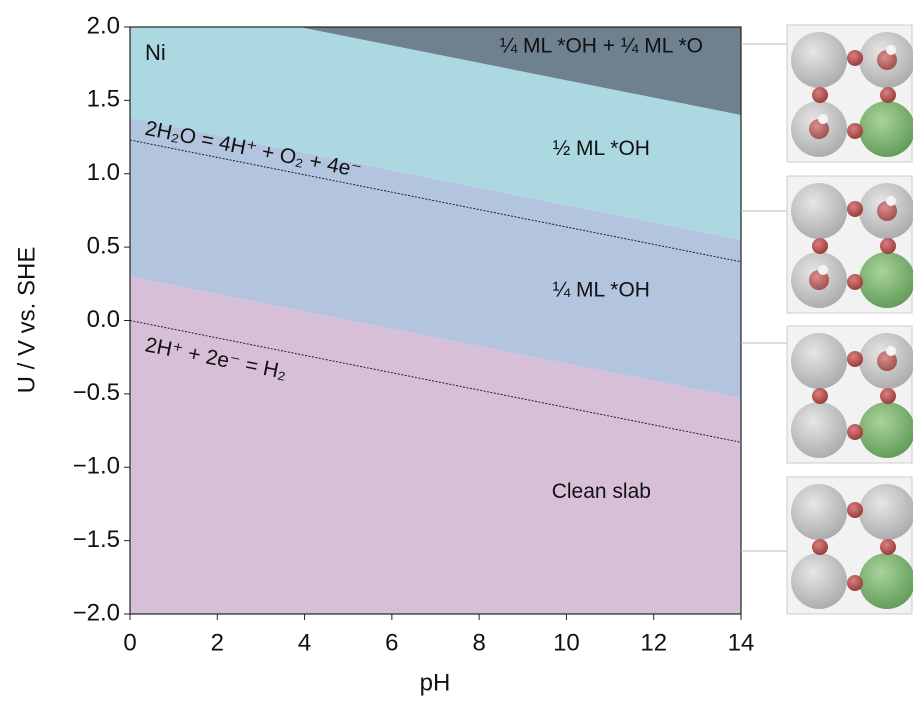  What do you see at coordinates (601, 290) in the screenshot?
I see `phase-label: ¼ ML *OH` at bounding box center [601, 290].